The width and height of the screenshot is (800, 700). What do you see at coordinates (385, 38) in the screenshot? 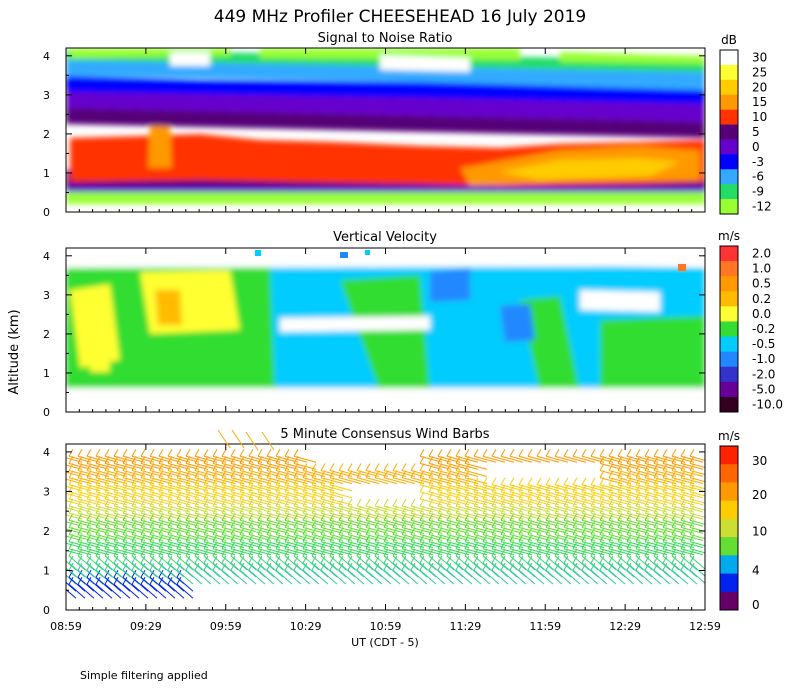
I see `snr-panel-title: Signal to Noise Ratio` at bounding box center [385, 38].